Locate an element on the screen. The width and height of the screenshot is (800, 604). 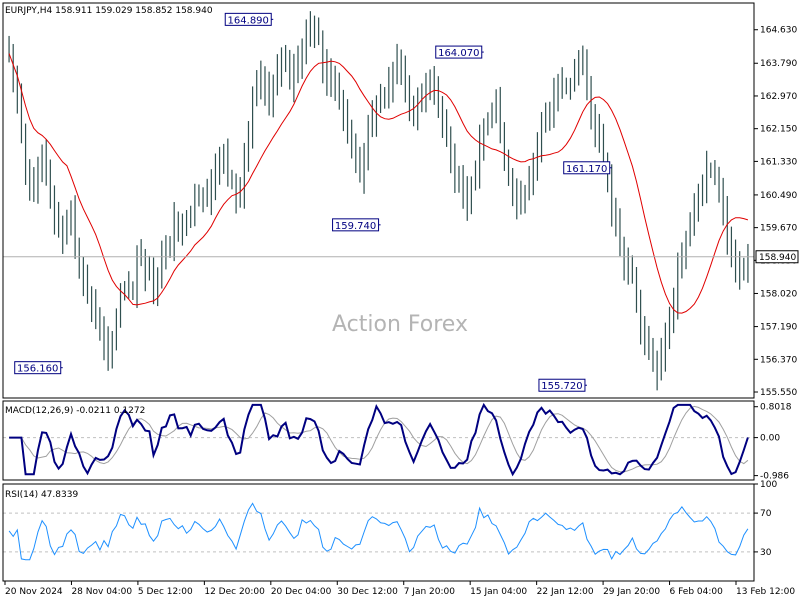
macd-y-tick-label: 0.00 is located at coordinates (770, 439).